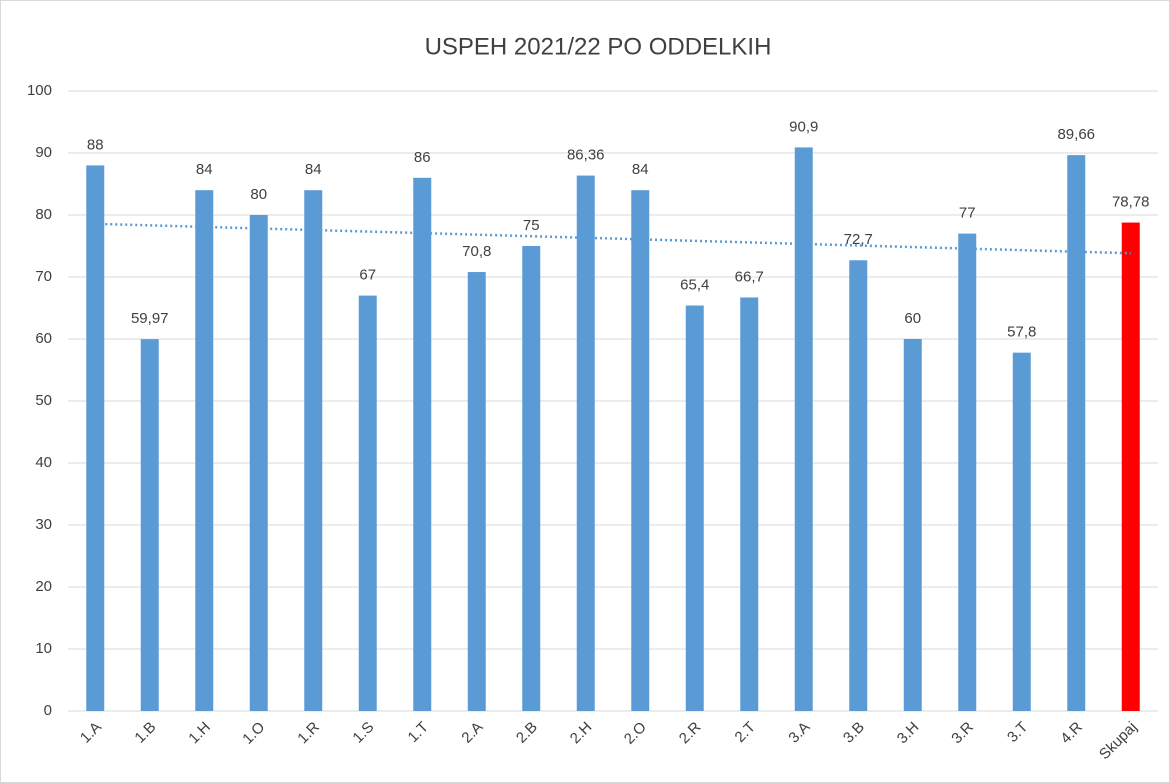 This screenshot has height=783, width=1170. I want to click on value-label: 90,9, so click(803, 126).